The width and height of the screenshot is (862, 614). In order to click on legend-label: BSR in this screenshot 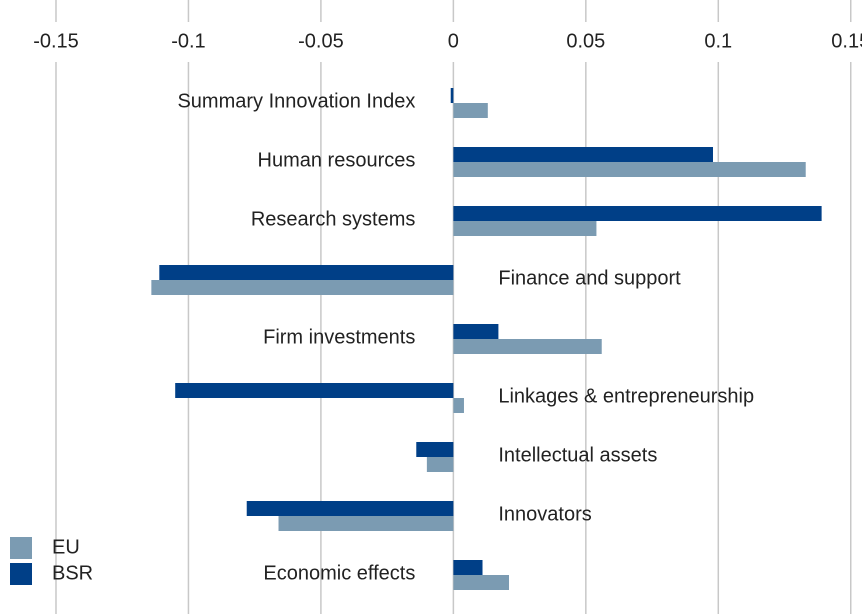, I will do `click(72, 573)`.